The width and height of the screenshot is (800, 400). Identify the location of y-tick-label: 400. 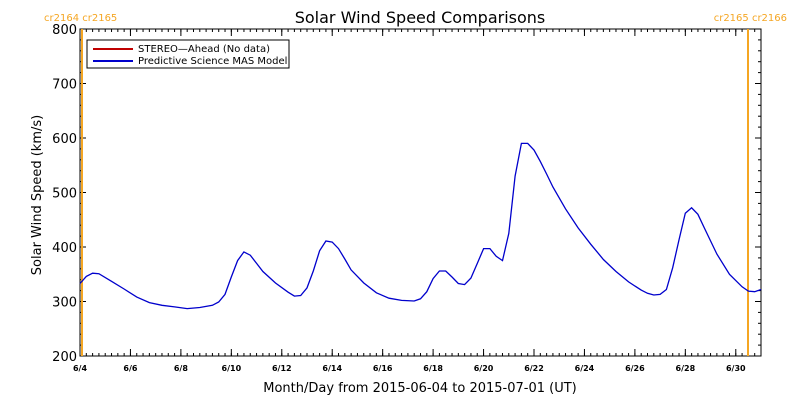
(64, 248).